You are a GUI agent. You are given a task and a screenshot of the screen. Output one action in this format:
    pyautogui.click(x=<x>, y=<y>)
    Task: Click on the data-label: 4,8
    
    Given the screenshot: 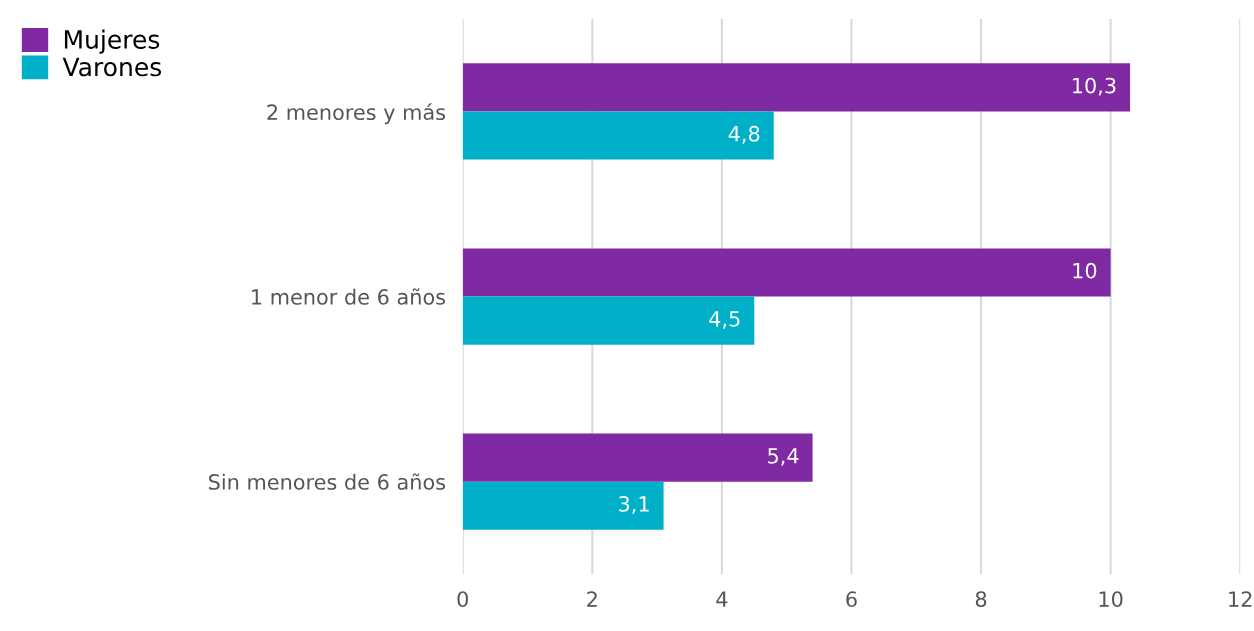 What is the action you would take?
    pyautogui.click(x=744, y=134)
    